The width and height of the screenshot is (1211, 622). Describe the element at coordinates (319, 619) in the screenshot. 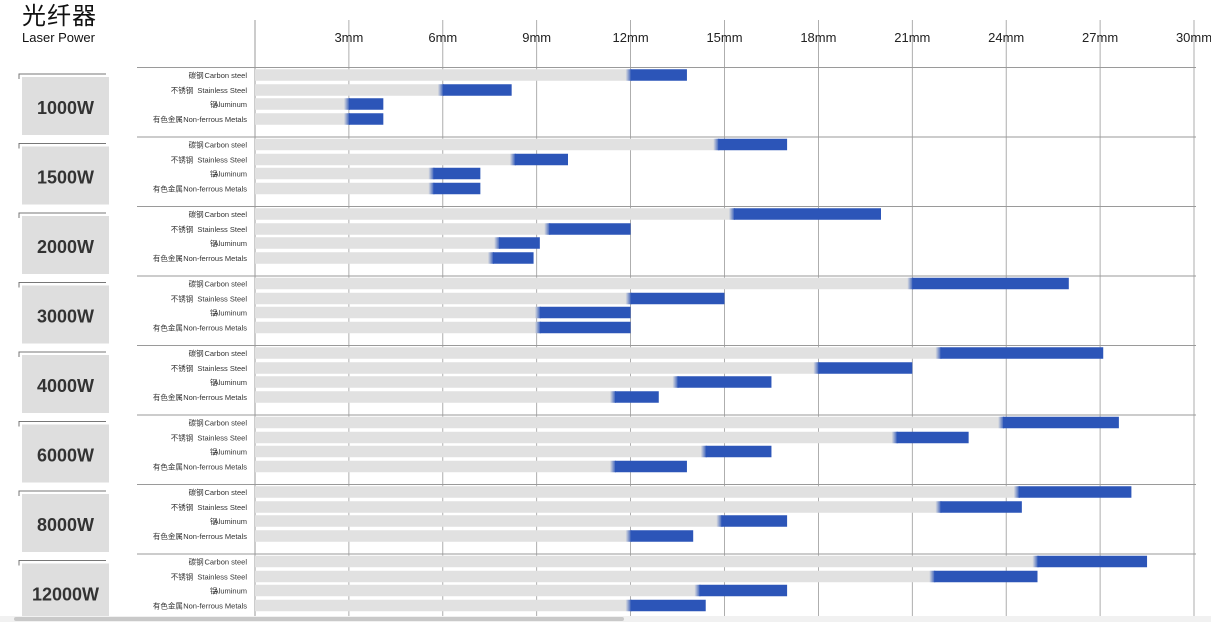

I see `scrollbar-thumb` at that location.